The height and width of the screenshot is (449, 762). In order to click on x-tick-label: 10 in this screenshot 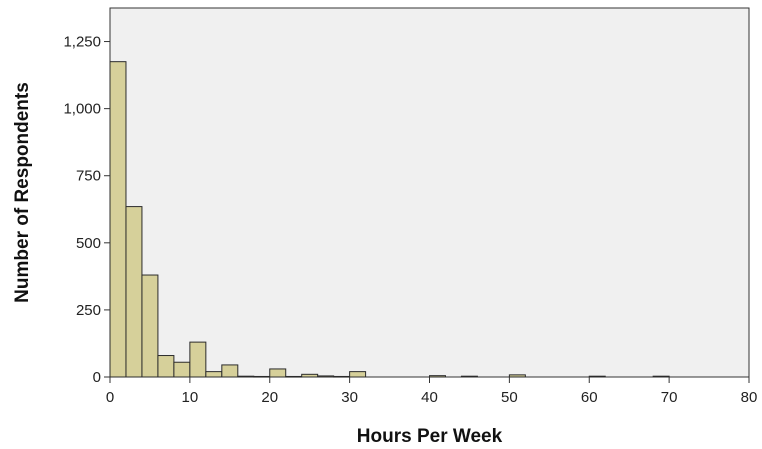, I will do `click(190, 397)`.